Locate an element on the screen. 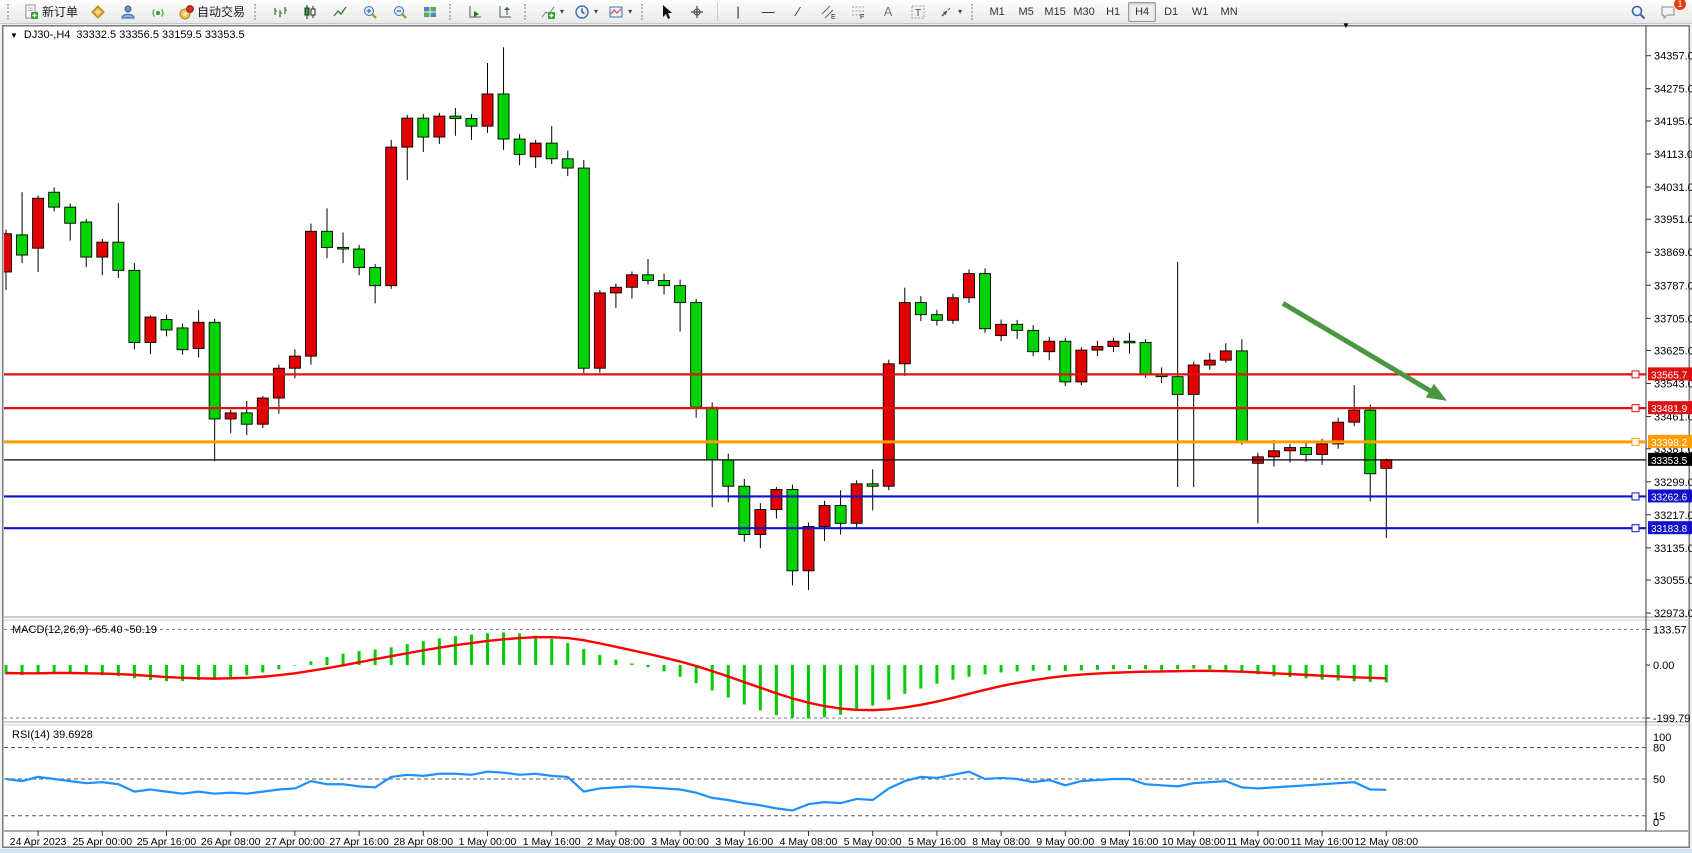 The width and height of the screenshot is (1692, 853). svg-text: F is located at coordinates (862, 17).